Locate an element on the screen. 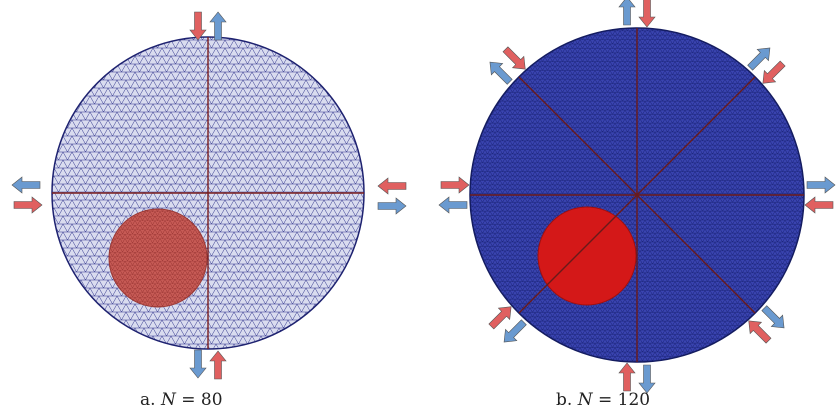  arrow-b-bottom-in is located at coordinates (627, 377).